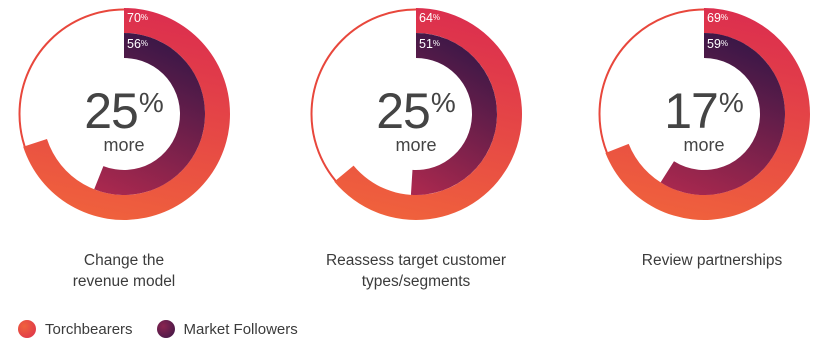  I want to click on legend: Torchbearers Market Followers, so click(170, 329).